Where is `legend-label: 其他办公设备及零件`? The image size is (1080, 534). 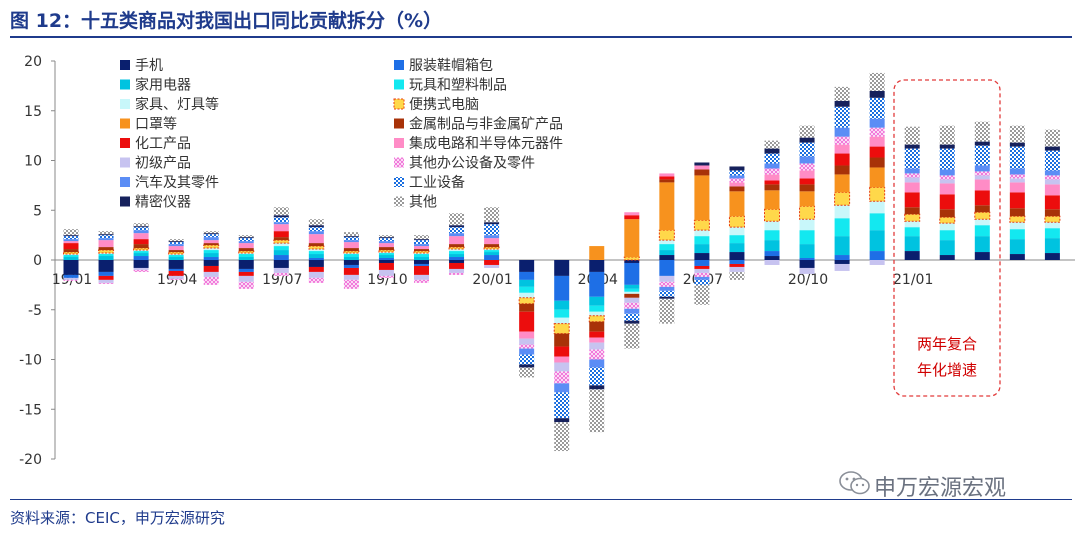
legend-label: 其他办公设备及零件 is located at coordinates (472, 163).